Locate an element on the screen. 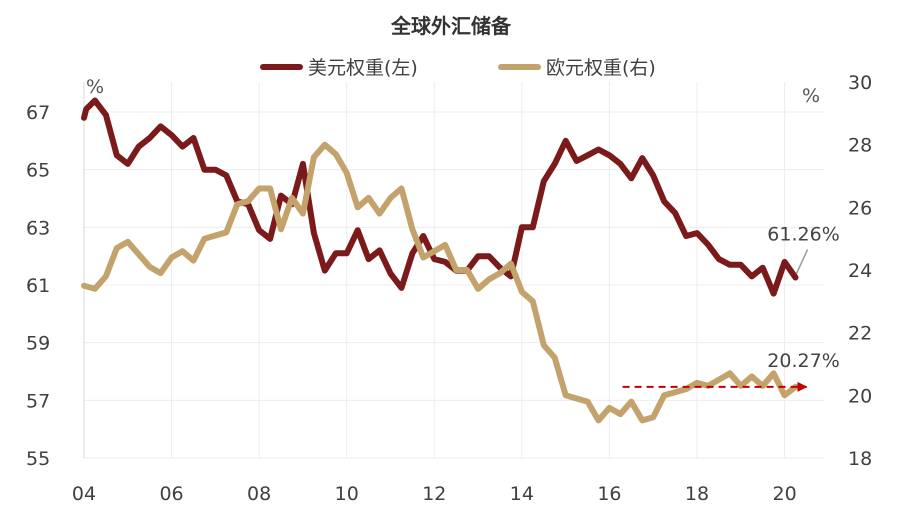 Image resolution: width=902 pixels, height=529 pixels. y-right-tick-label: 20 is located at coordinates (860, 396).